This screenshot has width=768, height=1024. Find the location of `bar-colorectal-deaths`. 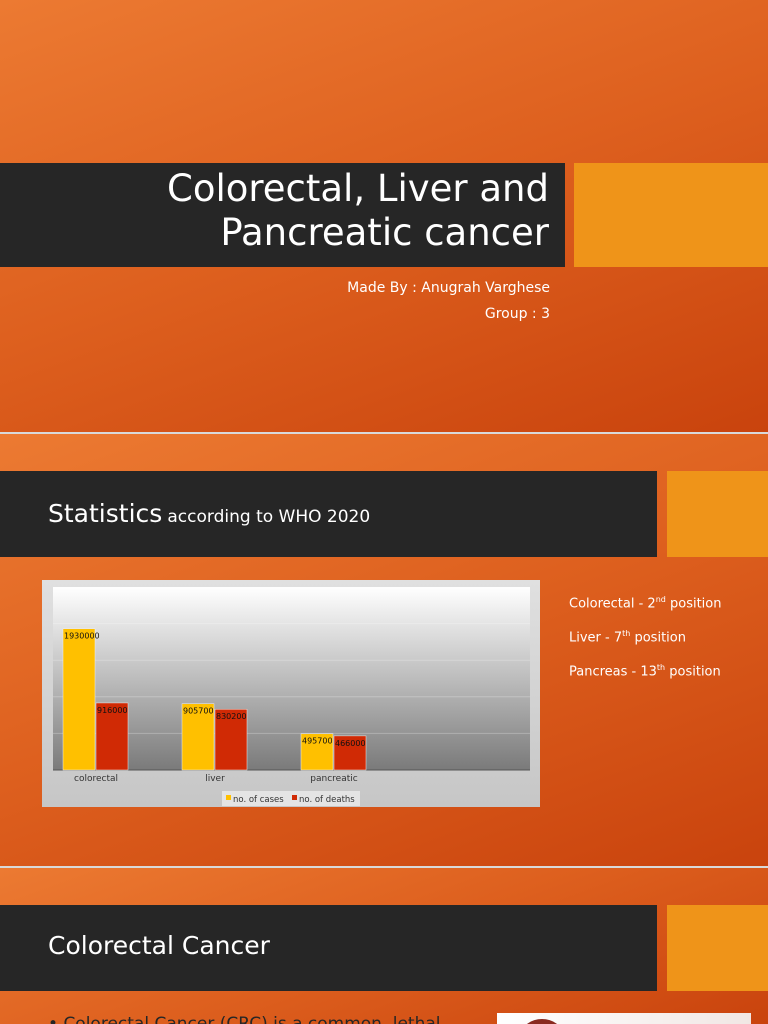

bar-colorectal-deaths is located at coordinates (112, 736).